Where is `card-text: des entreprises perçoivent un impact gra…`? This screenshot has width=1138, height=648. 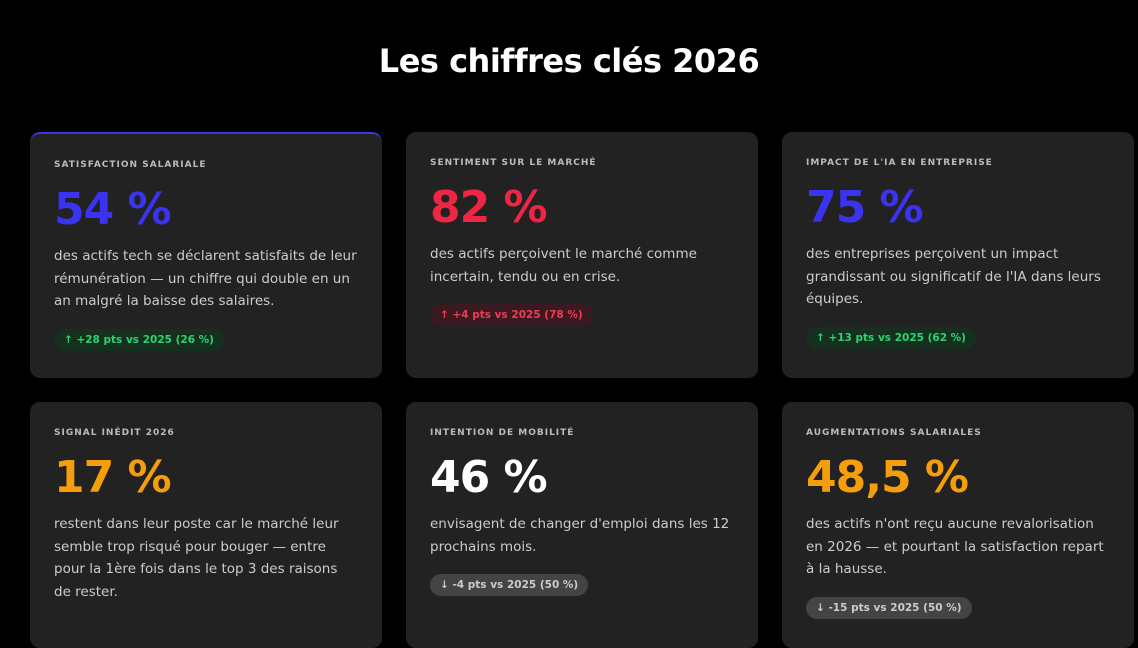 card-text: des entreprises perçoivent un impact gra… is located at coordinates (953, 276).